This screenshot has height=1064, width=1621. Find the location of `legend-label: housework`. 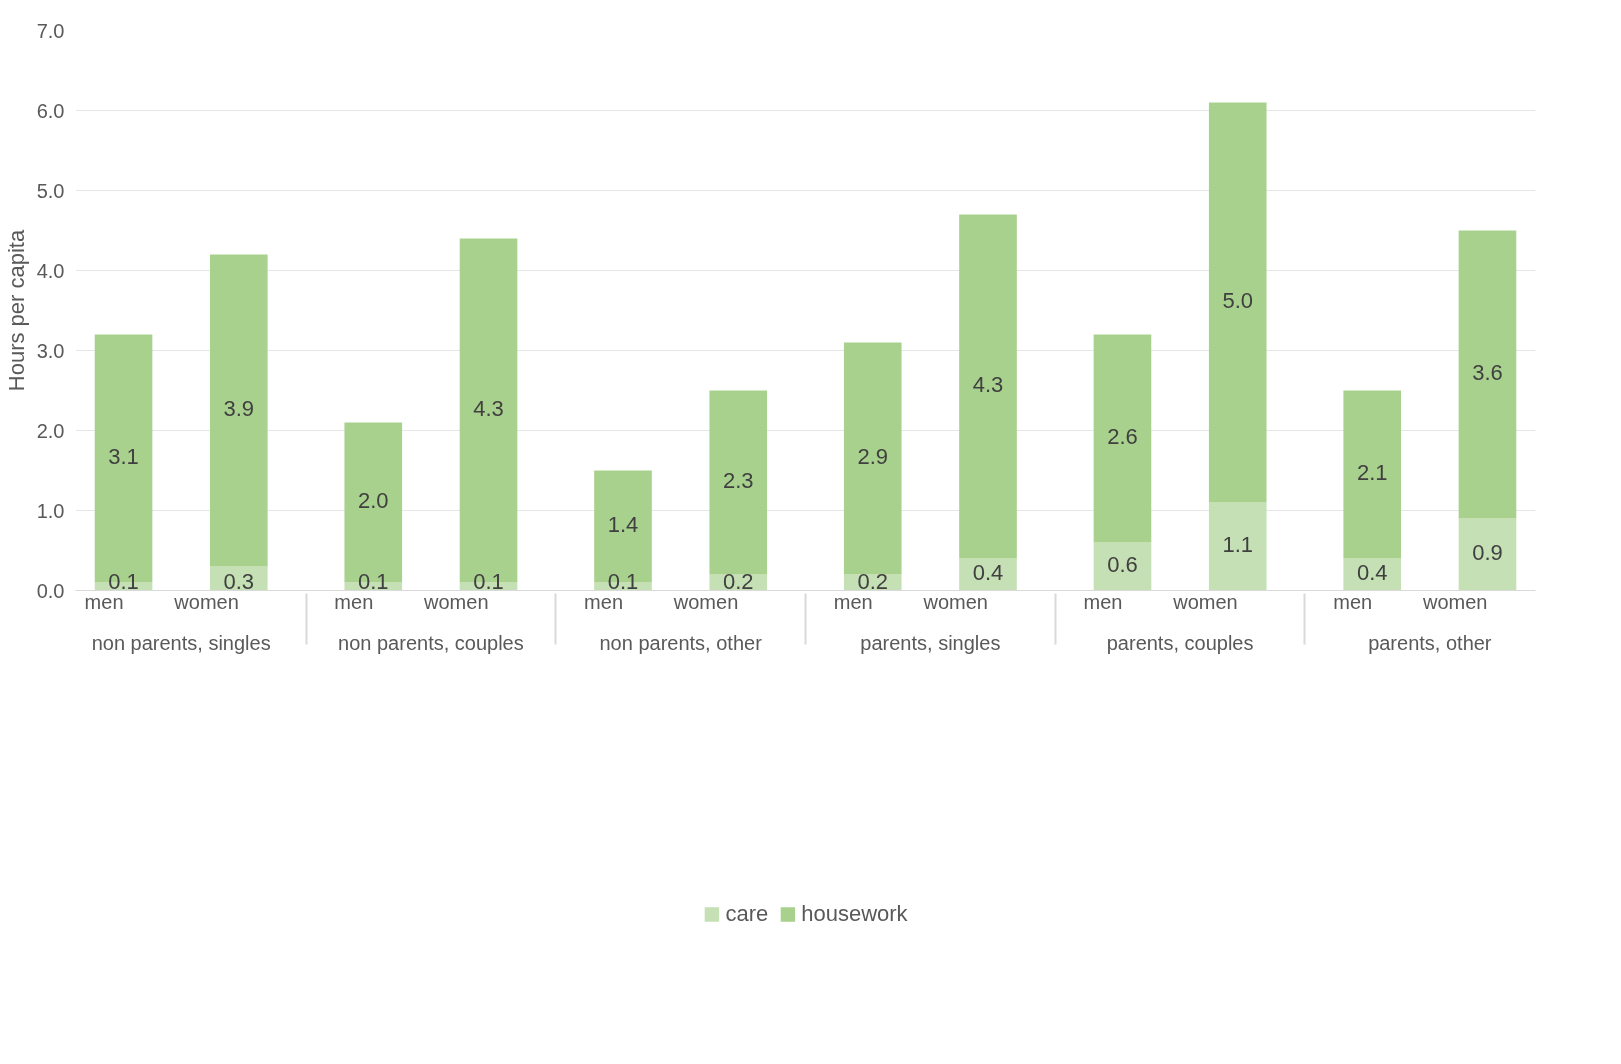

legend-label: housework is located at coordinates (854, 914).